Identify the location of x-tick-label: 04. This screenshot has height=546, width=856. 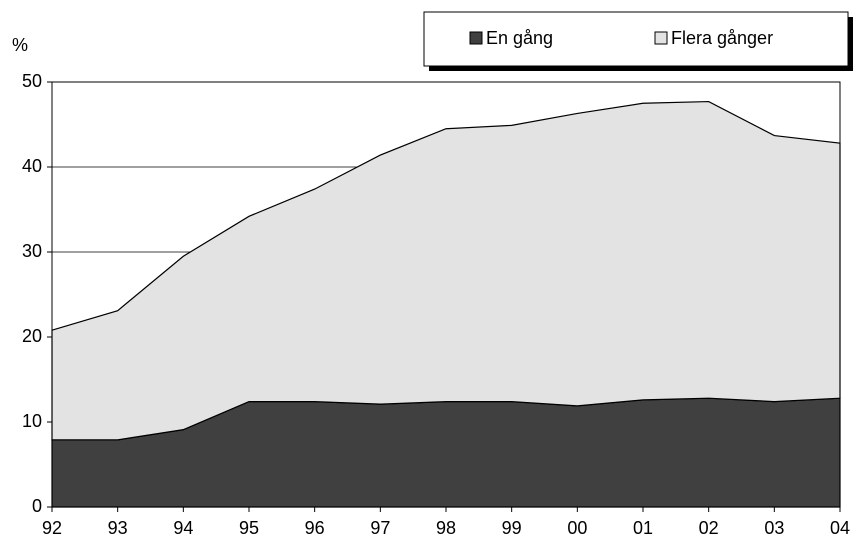
(840, 528).